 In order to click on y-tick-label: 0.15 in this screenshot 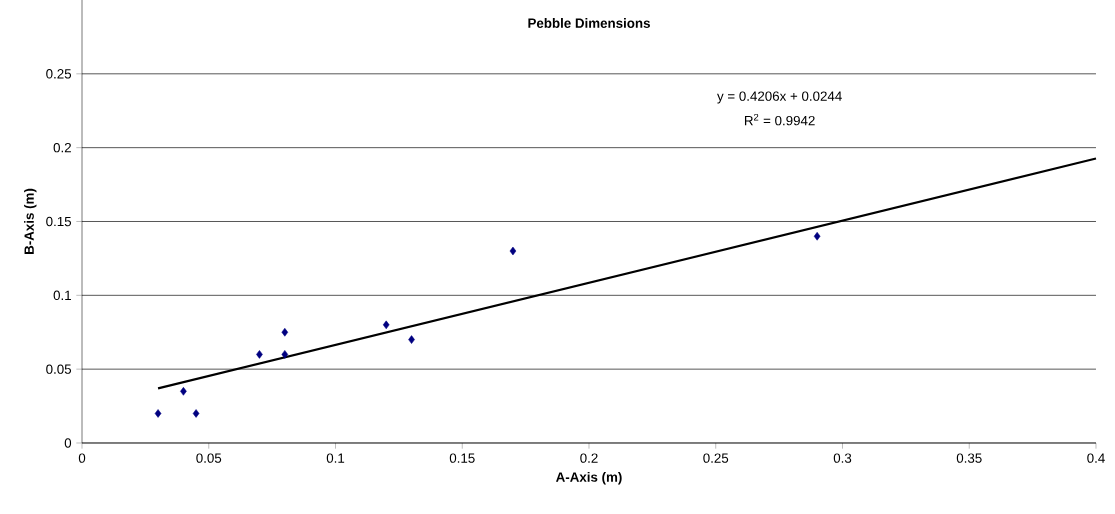, I will do `click(59, 221)`.